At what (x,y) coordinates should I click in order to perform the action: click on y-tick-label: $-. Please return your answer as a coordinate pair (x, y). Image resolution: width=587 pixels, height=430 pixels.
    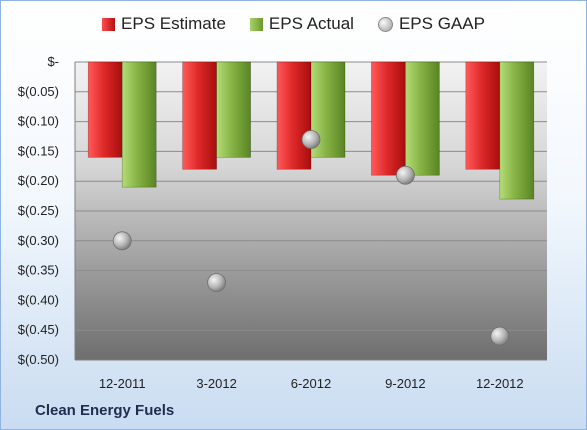
    Looking at the image, I should click on (53, 61).